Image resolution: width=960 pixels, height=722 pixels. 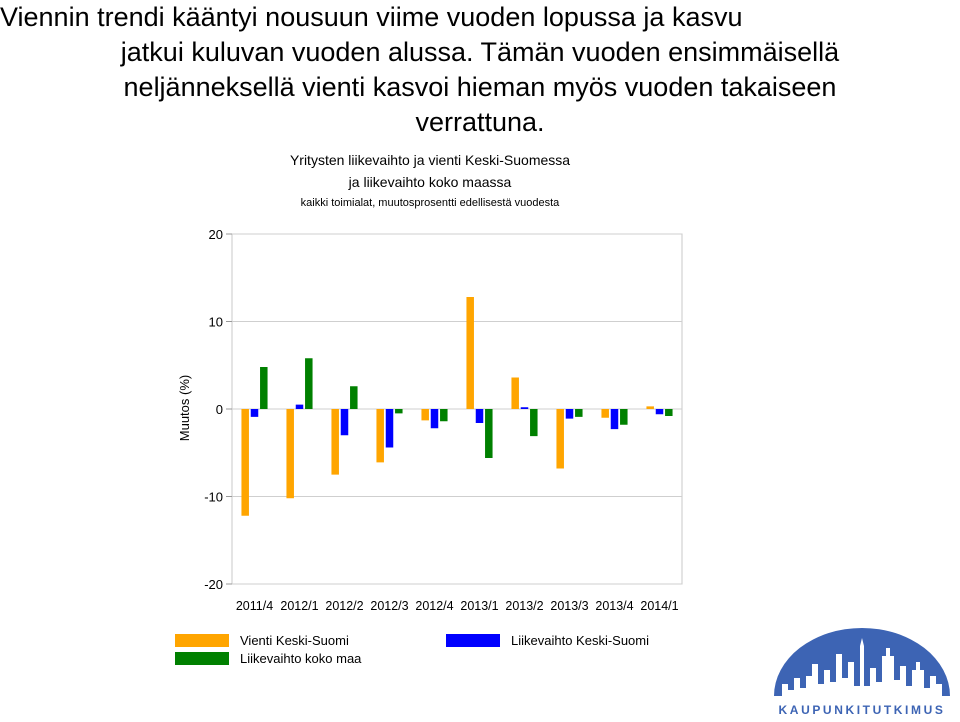 I want to click on logo-city-skyline, so click(x=862, y=662).